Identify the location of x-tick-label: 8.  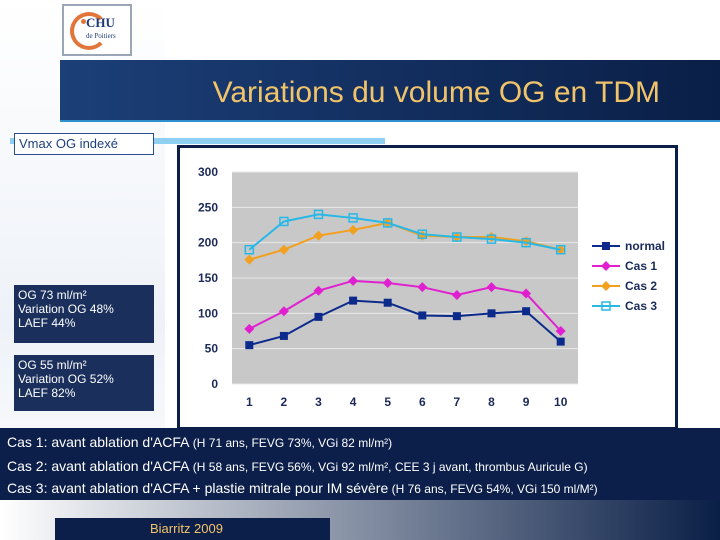
(491, 402).